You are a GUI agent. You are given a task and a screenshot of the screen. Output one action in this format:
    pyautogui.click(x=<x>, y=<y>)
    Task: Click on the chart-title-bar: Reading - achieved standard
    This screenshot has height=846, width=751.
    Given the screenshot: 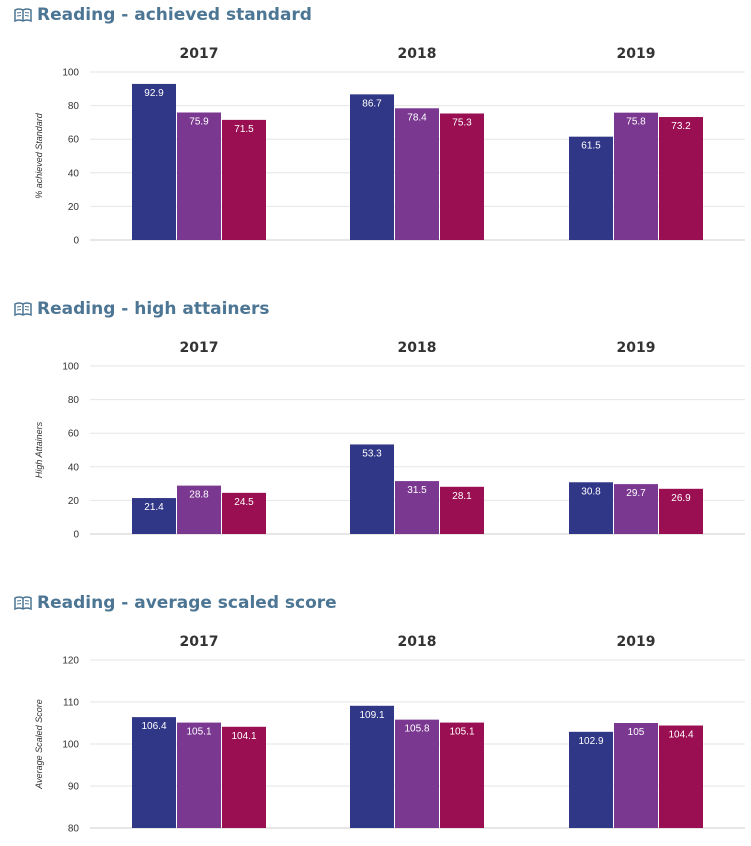 What is the action you would take?
    pyautogui.click(x=163, y=15)
    